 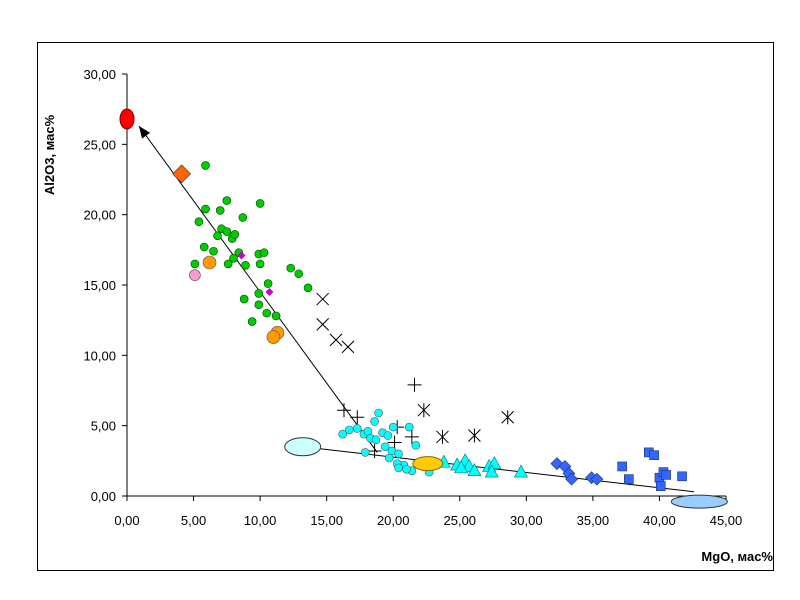 What do you see at coordinates (144, 132) in the screenshot?
I see `trend-arrowhead` at bounding box center [144, 132].